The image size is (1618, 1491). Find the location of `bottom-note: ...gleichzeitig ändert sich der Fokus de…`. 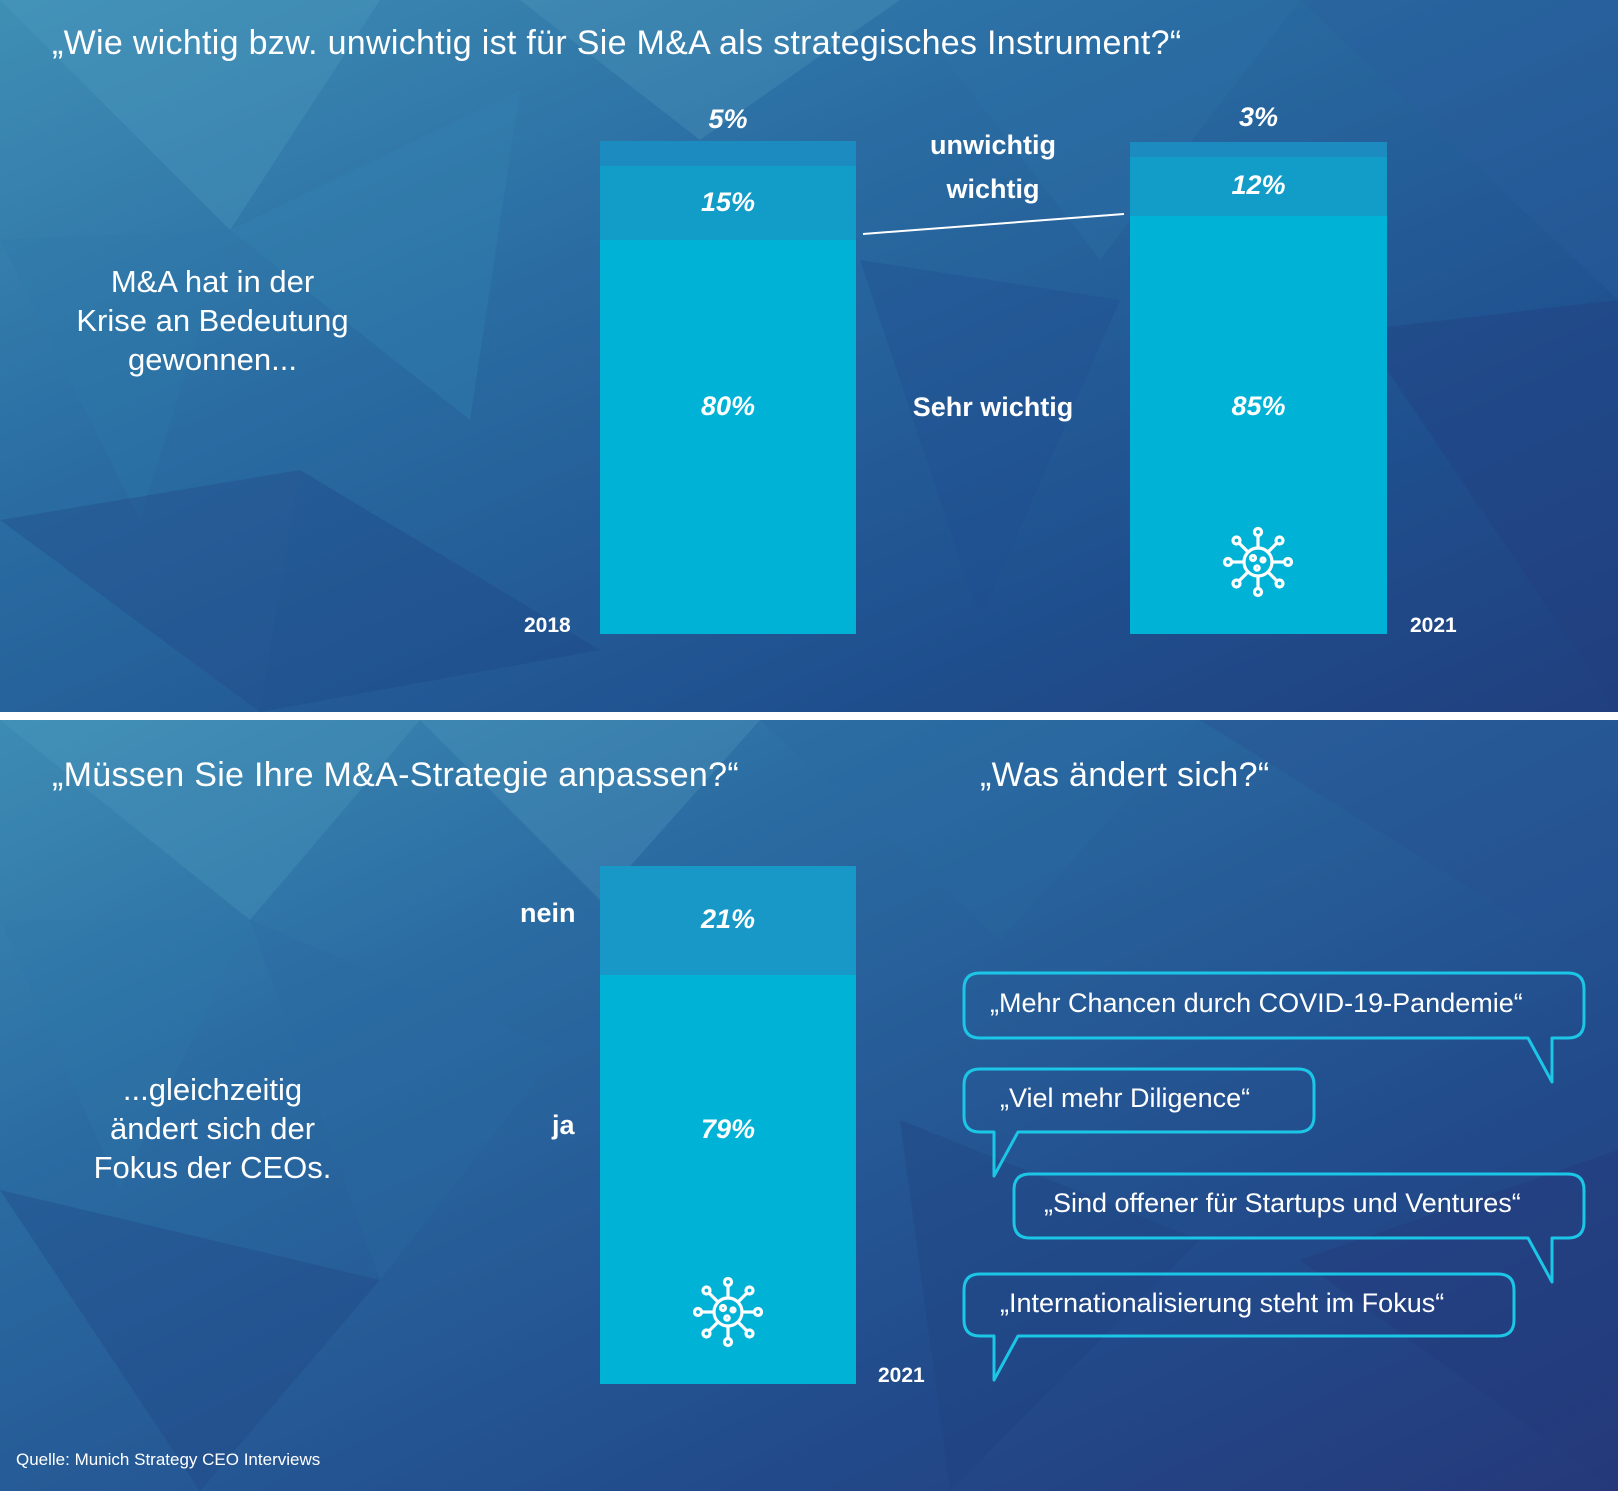

bottom-note: ...gleichzeitig ändert sich der Fokus de… is located at coordinates (212, 1128).